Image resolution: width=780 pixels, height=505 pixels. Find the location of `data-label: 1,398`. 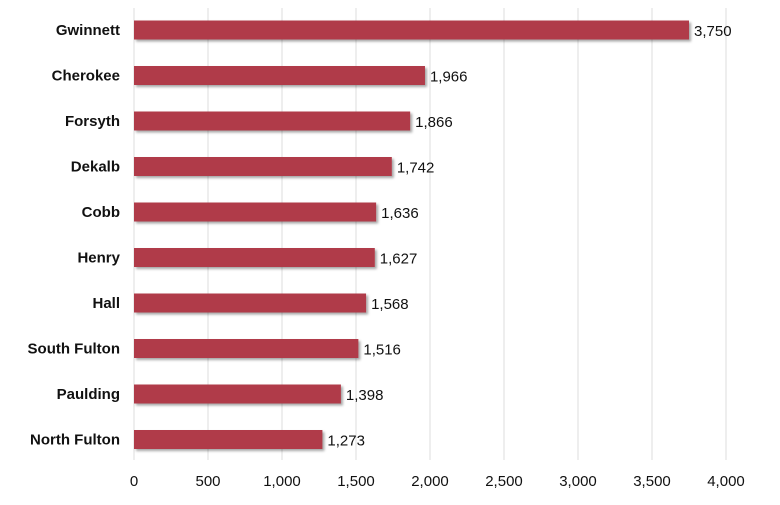

data-label: 1,398 is located at coordinates (365, 395).